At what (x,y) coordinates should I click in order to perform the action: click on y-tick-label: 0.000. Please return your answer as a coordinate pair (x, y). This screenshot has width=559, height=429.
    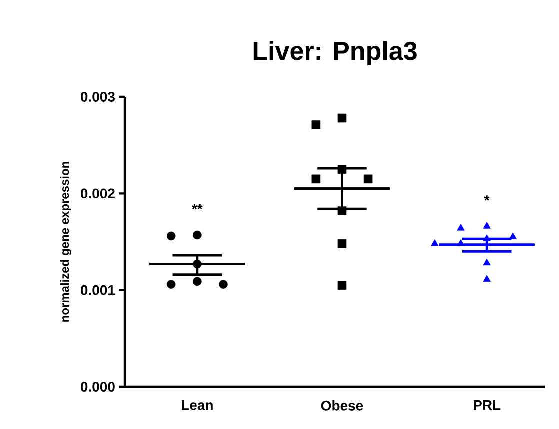
    Looking at the image, I should click on (97, 387).